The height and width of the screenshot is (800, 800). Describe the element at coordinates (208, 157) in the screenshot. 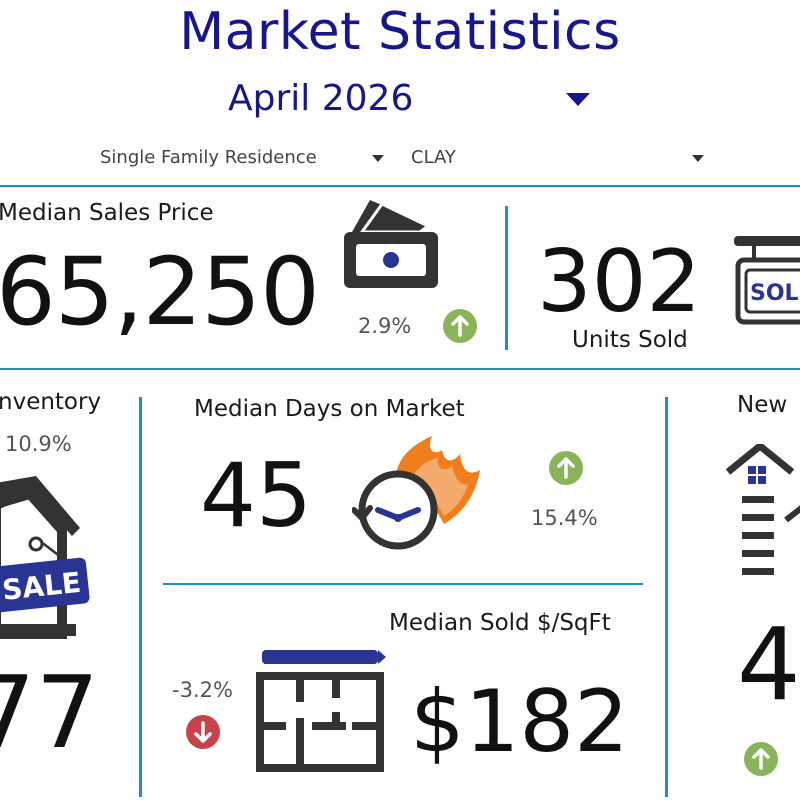

I see `property-type-select: Single Family Residence` at that location.